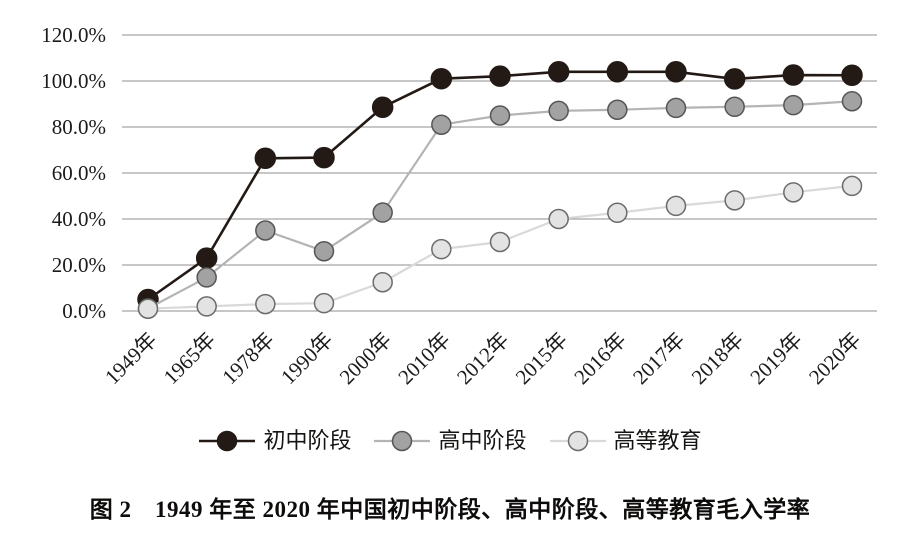 Image resolution: width=900 pixels, height=539 pixels. Describe the element at coordinates (542, 359) in the screenshot. I see `x-axis-tick-label: 2015年` at that location.